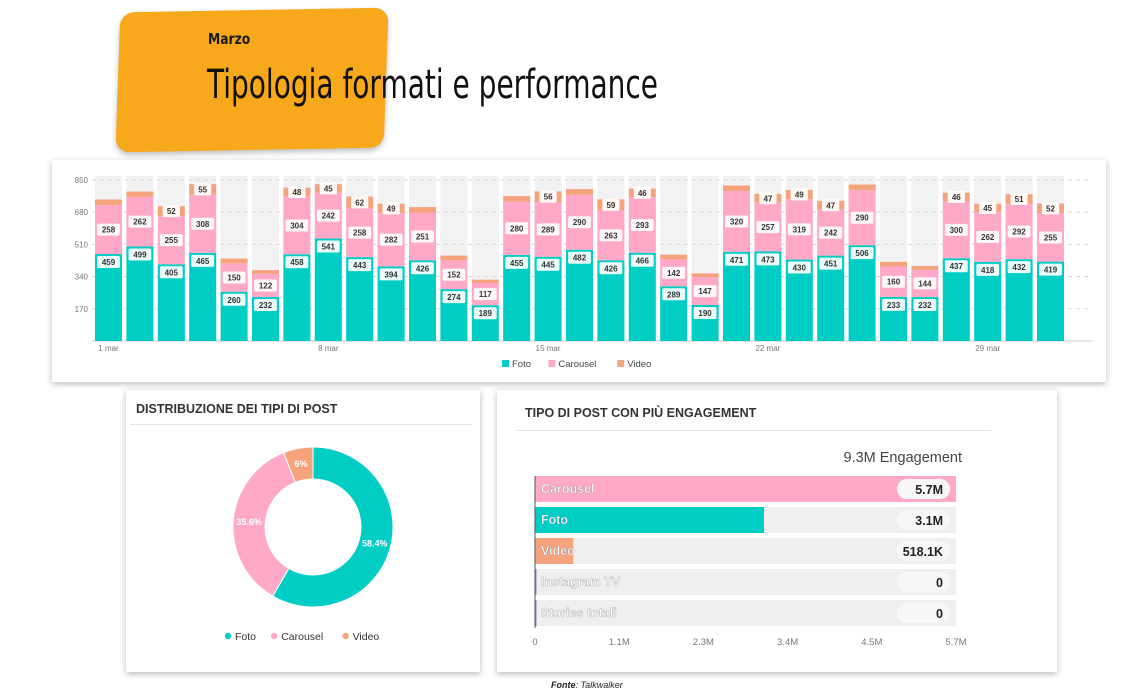 The width and height of the screenshot is (1123, 698). Describe the element at coordinates (140, 222) in the screenshot. I see `carousel-value-label: 262` at that location.